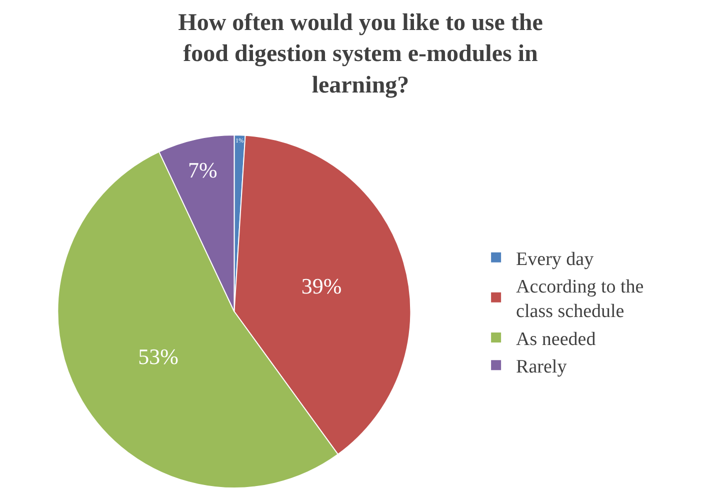 This screenshot has width=721, height=498. I want to click on data-label: 7%, so click(203, 170).